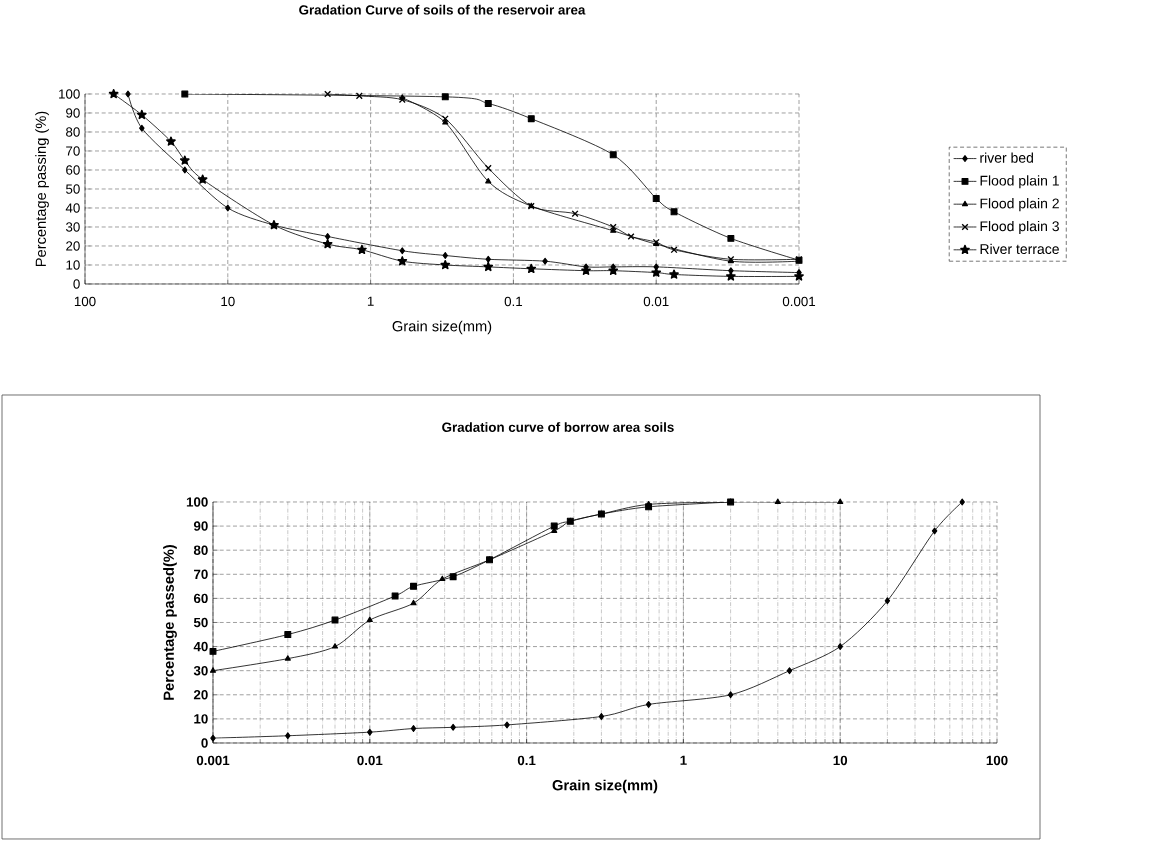  Describe the element at coordinates (1006, 157) in the screenshot. I see `legend-label: river bed` at that location.